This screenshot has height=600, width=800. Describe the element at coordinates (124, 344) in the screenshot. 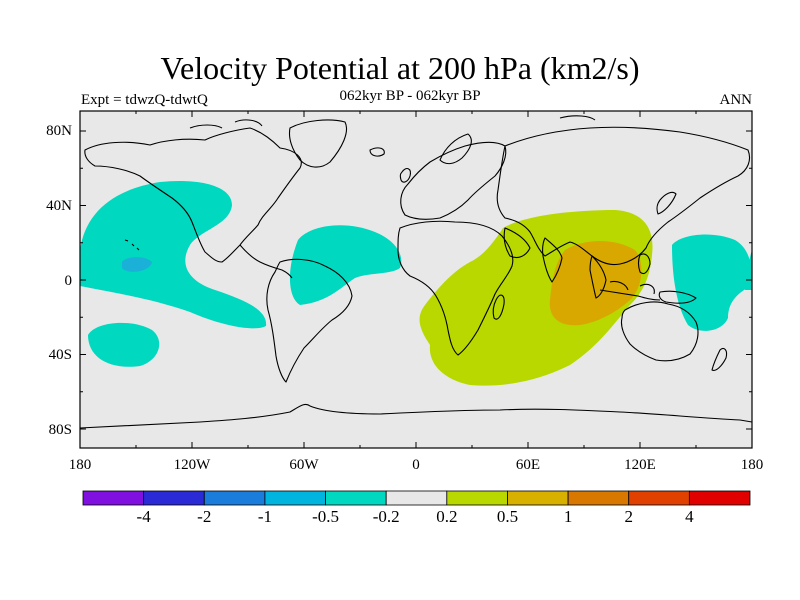

I see `contour-negative-south-pacific` at that location.